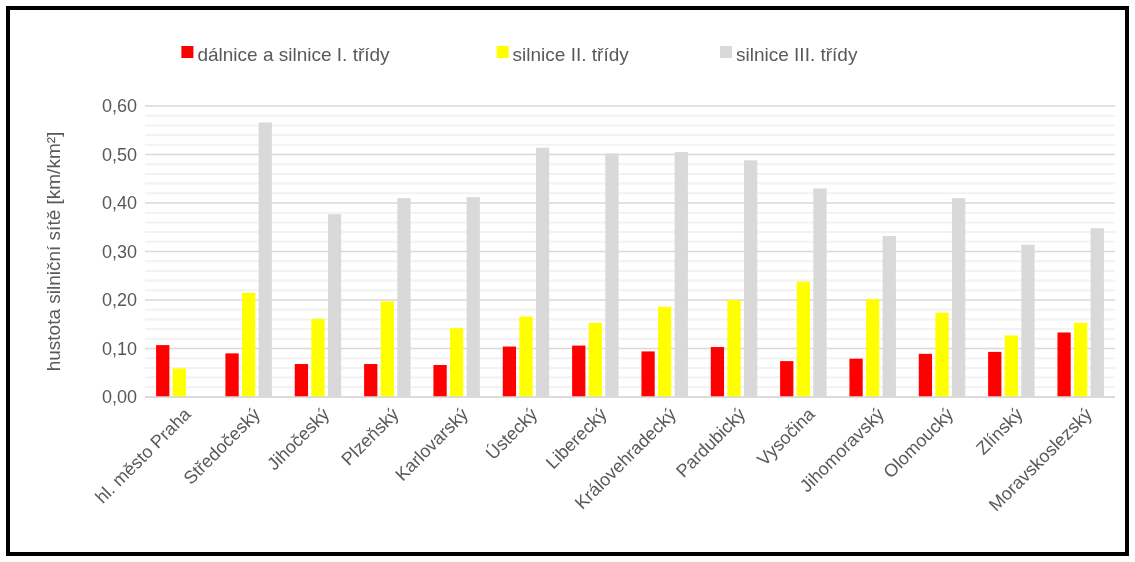 This screenshot has height=562, width=1135. What do you see at coordinates (119, 203) in the screenshot?
I see `y-tick-label: 0,40` at bounding box center [119, 203].